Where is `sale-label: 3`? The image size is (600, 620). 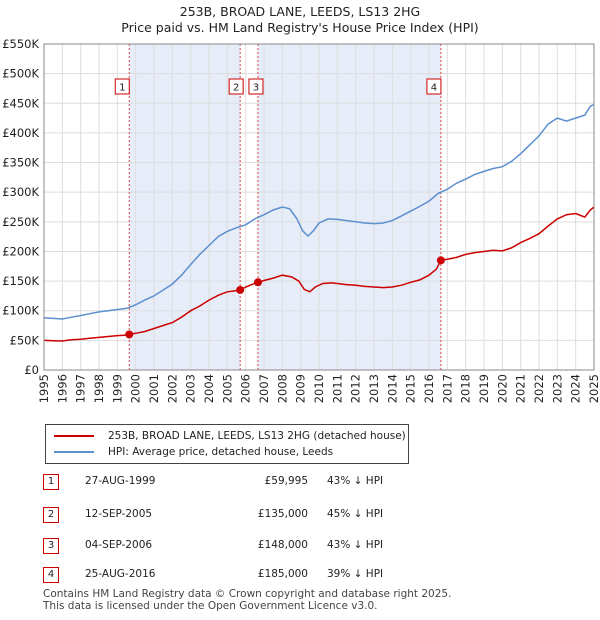
sale-label: 3 is located at coordinates (256, 88).